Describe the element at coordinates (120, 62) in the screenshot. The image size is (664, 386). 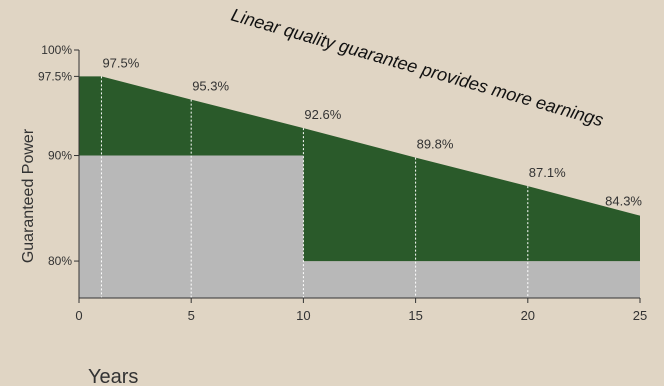
I see `data-label: 97.5%` at that location.